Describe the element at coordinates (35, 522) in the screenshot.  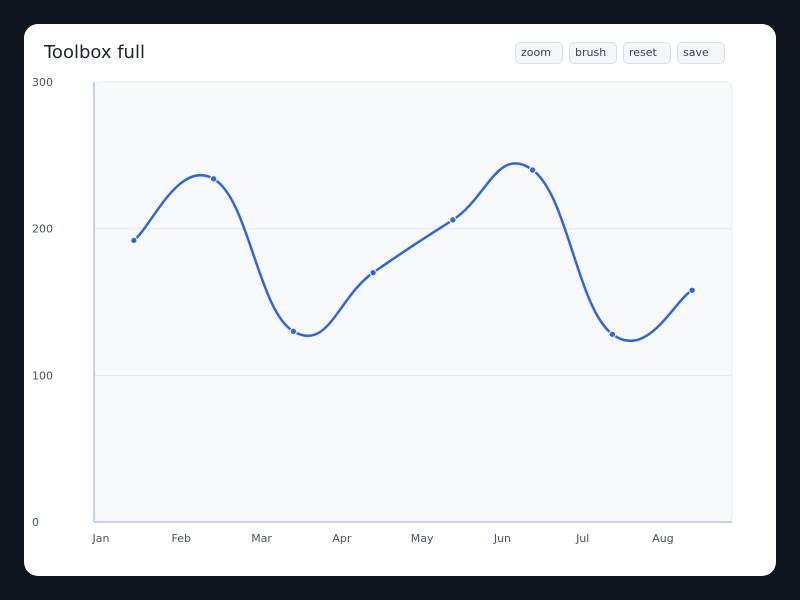
I see `y-tick-label: 0` at that location.